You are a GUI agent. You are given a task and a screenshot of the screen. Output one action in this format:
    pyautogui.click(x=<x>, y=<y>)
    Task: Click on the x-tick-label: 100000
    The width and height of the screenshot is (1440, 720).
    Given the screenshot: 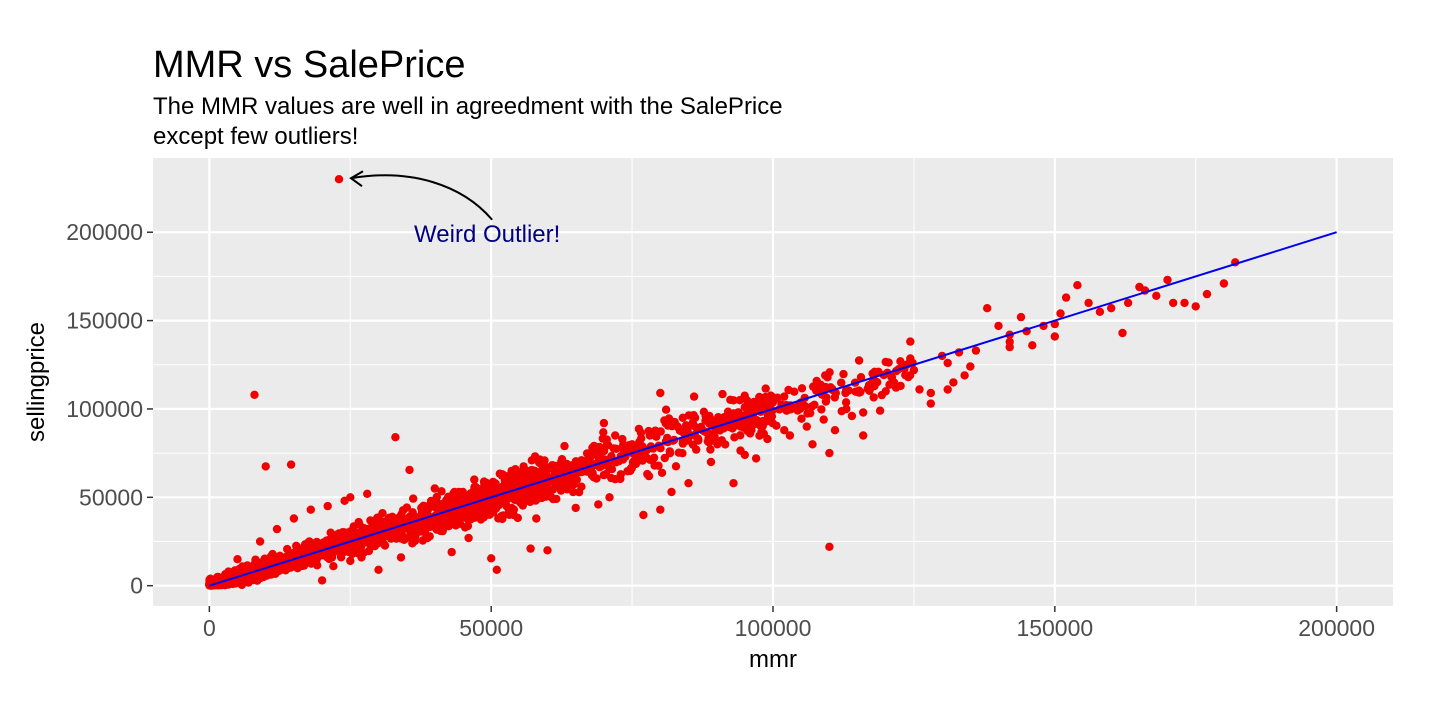 What is the action you would take?
    pyautogui.click(x=773, y=628)
    